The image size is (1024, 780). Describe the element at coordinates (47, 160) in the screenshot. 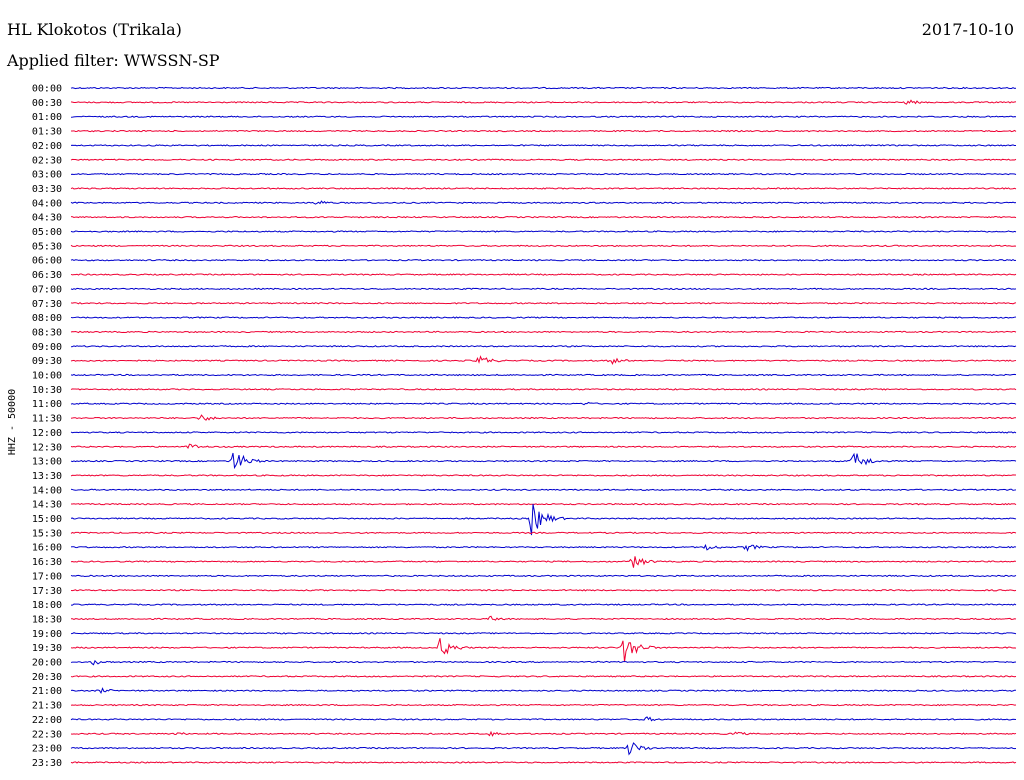

I see `row-label: 02:30` at that location.